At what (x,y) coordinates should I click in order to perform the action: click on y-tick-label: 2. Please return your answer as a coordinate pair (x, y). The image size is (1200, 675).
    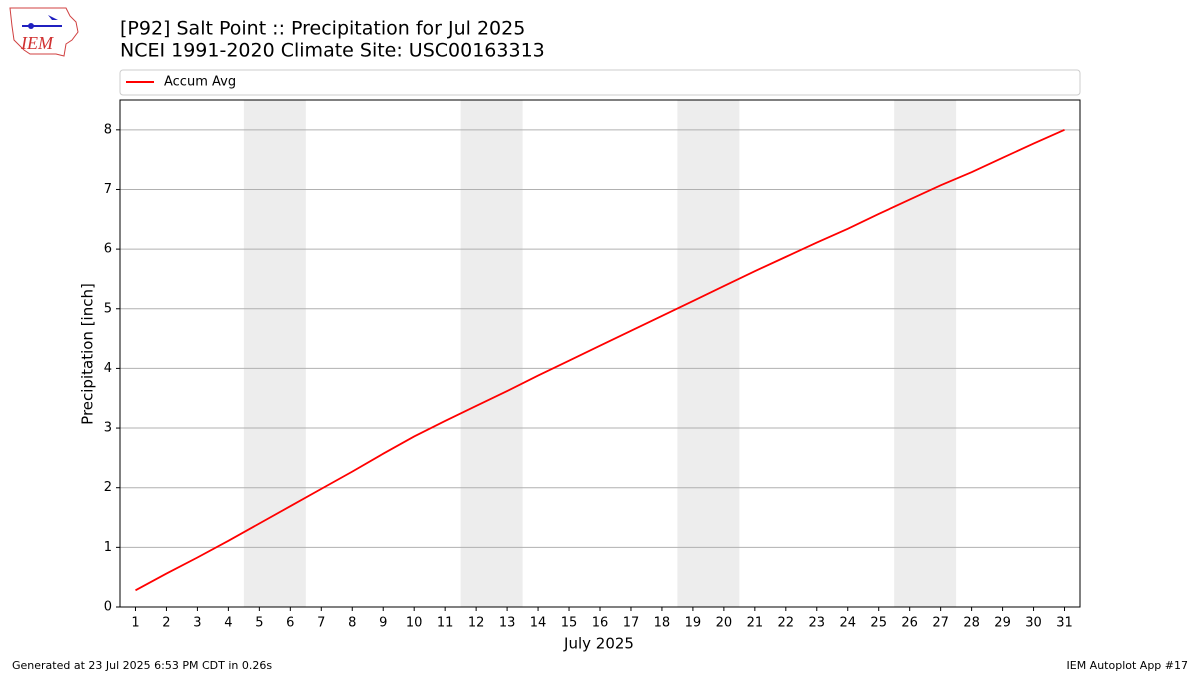
    Looking at the image, I should click on (108, 487).